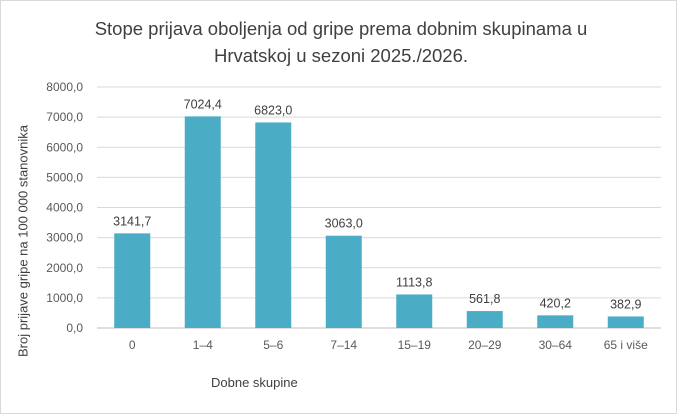 The image size is (677, 415). What do you see at coordinates (23, 241) in the screenshot?
I see `y-axis-title: Broj prijave gripe na 100 000 stanovnika` at bounding box center [23, 241].